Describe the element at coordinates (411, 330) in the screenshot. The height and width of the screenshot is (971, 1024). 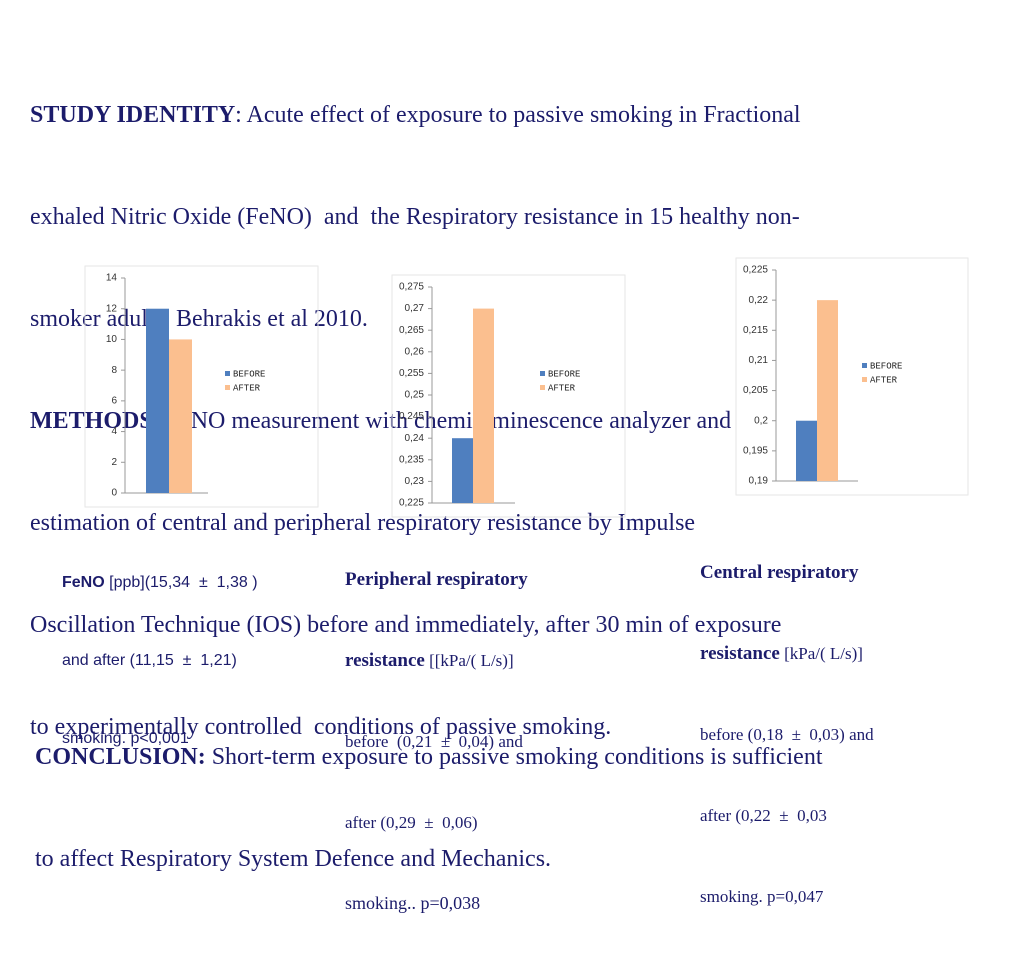
I see `y-tick-label: 0,265` at that location.